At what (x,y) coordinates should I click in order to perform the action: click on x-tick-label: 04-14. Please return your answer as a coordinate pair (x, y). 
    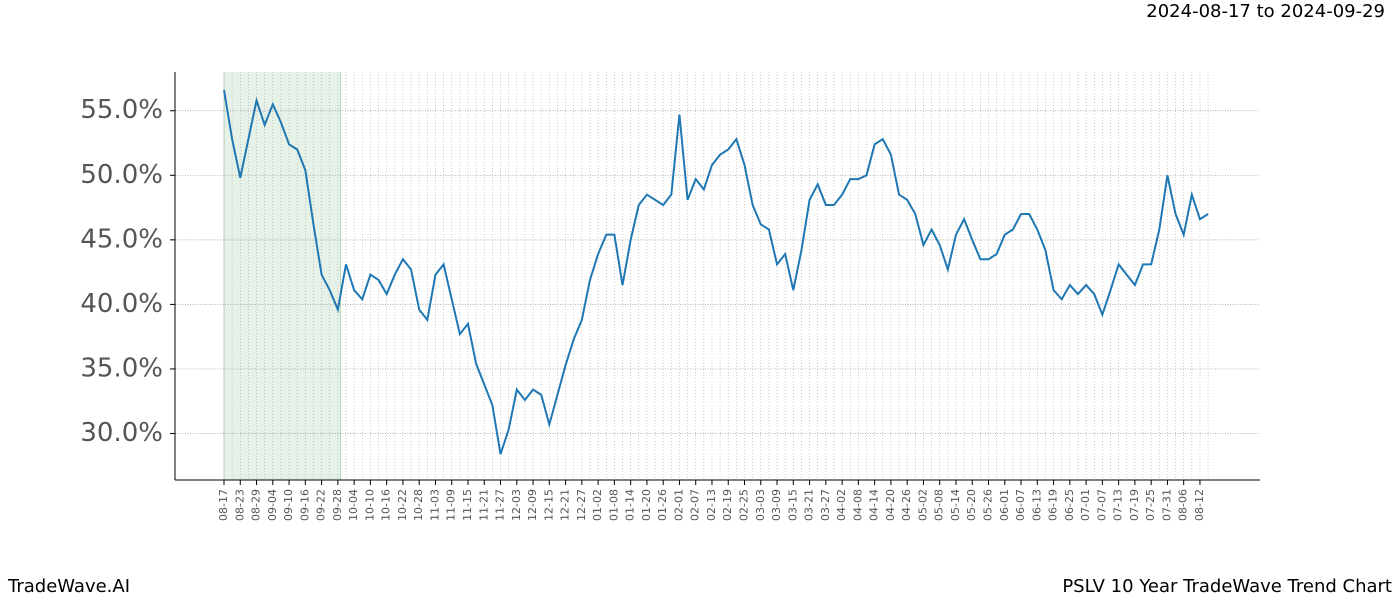
    Looking at the image, I should click on (874, 505).